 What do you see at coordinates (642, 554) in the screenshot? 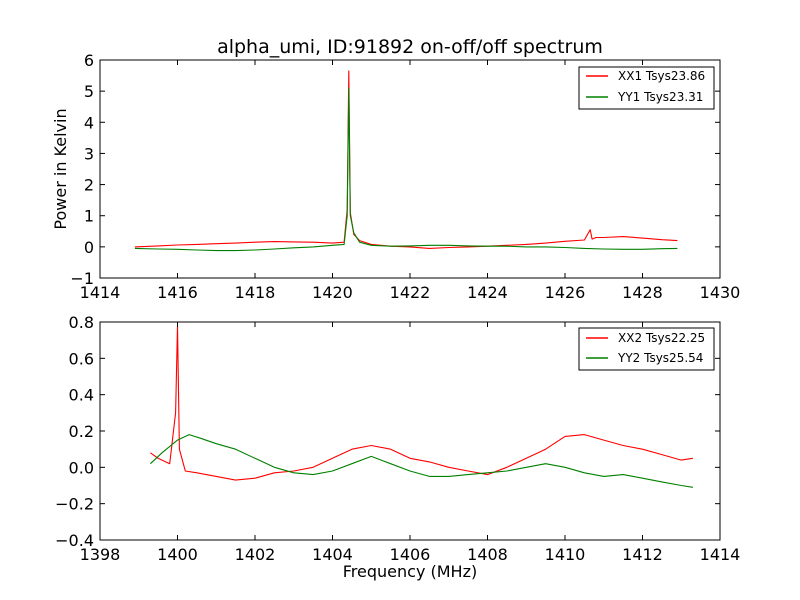
I see `bottom-x-tick-label: 1412` at bounding box center [642, 554].